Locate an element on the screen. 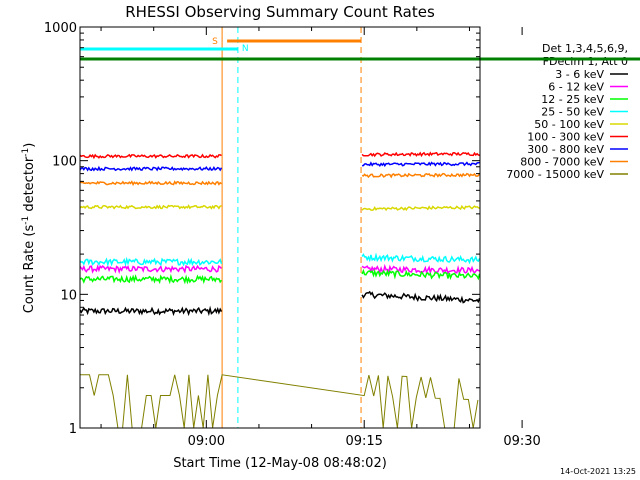 Image resolution: width=640 pixels, height=480 pixels. y-tick-label: 1000 is located at coordinates (60, 28).